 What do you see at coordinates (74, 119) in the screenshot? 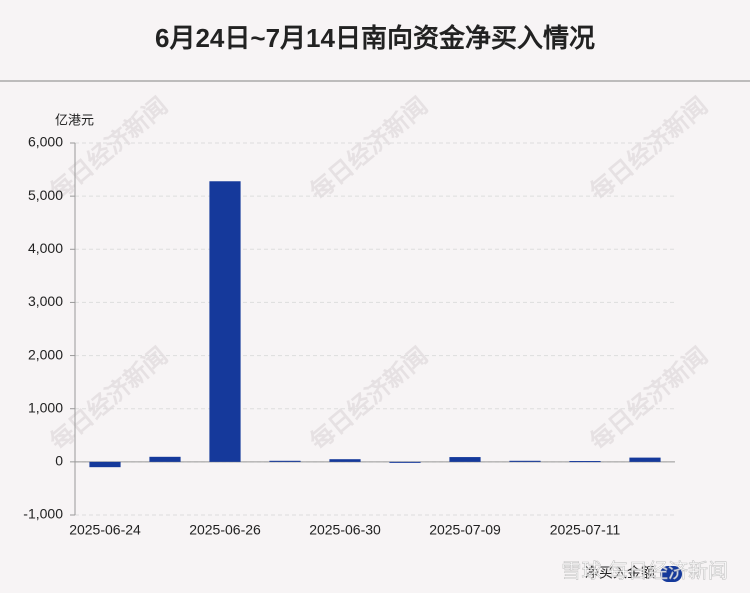
I see `y-axis-label: 亿港元` at bounding box center [74, 119].